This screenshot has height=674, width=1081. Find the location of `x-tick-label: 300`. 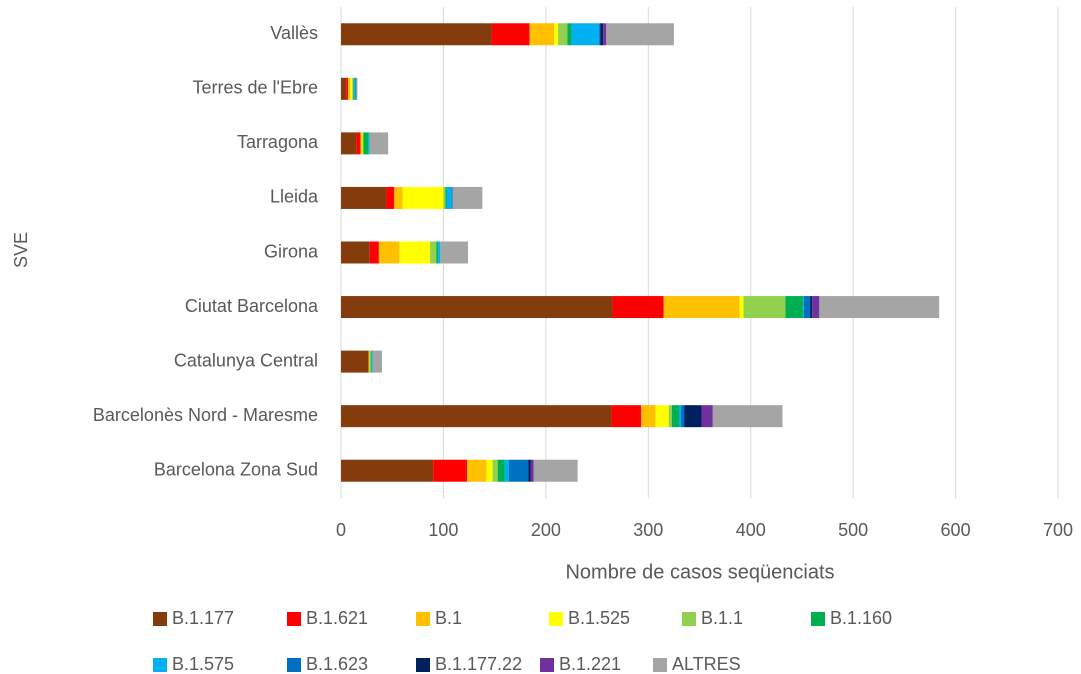

x-tick-label: 300 is located at coordinates (648, 530).